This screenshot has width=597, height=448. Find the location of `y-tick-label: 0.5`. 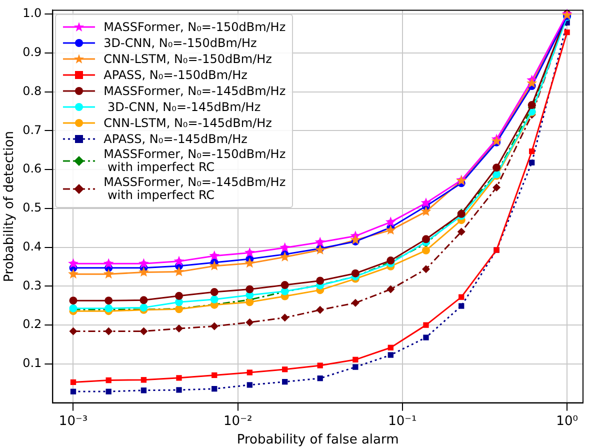

y-tick-label: 0.5 is located at coordinates (32, 207).